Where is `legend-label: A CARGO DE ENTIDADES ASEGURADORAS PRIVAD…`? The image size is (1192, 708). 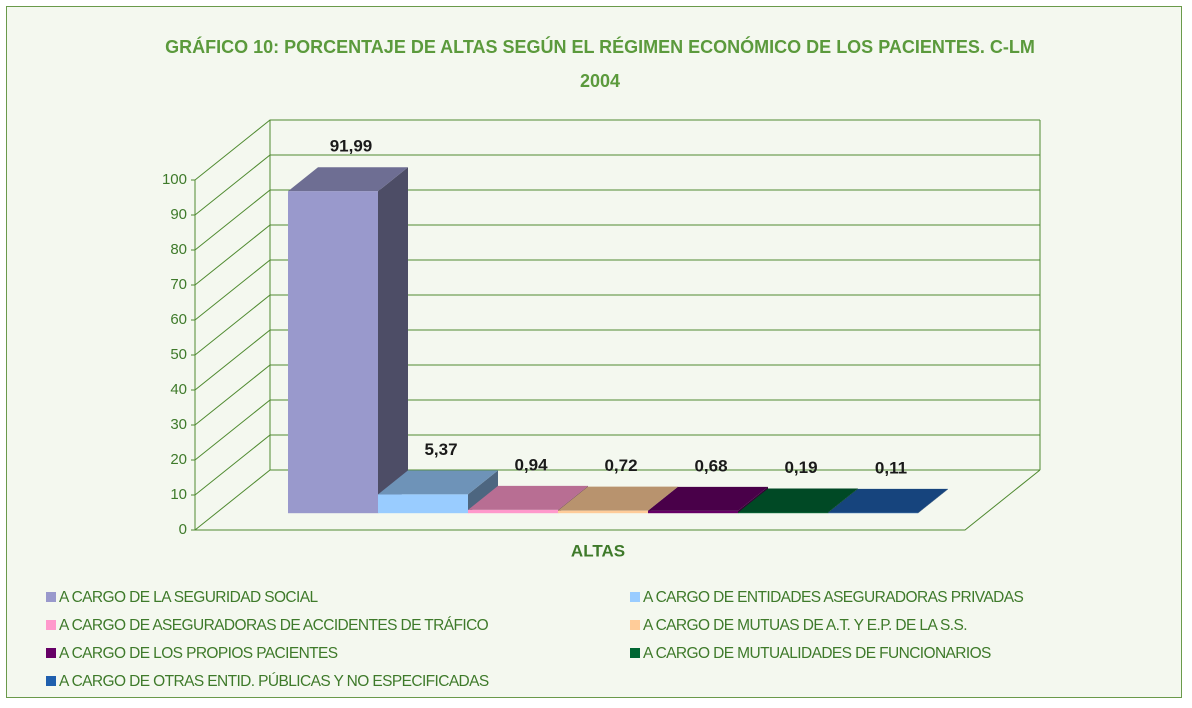
legend-label: A CARGO DE ENTIDADES ASEGURADORAS PRIVAD… is located at coordinates (833, 597).